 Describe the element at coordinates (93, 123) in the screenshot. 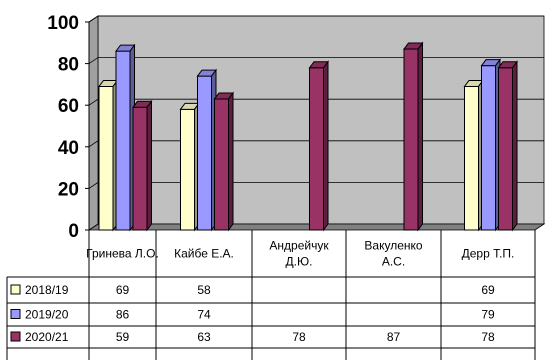

I see `chart-left-wall` at that location.